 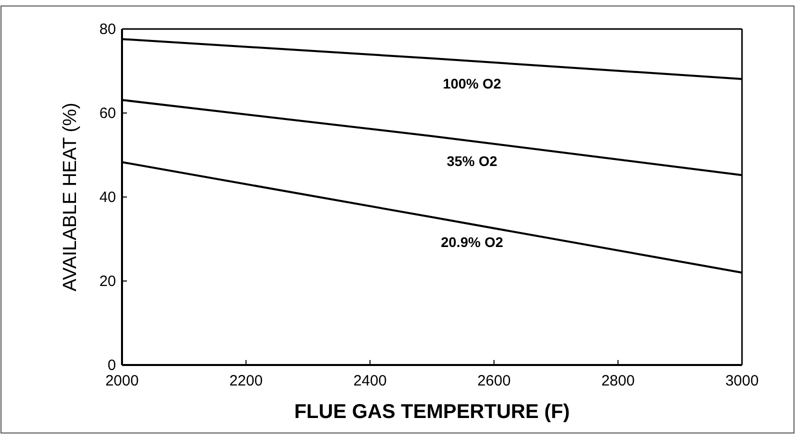 I want to click on y-axis-title: AVAILABLE HEAT (%), so click(x=70, y=197).